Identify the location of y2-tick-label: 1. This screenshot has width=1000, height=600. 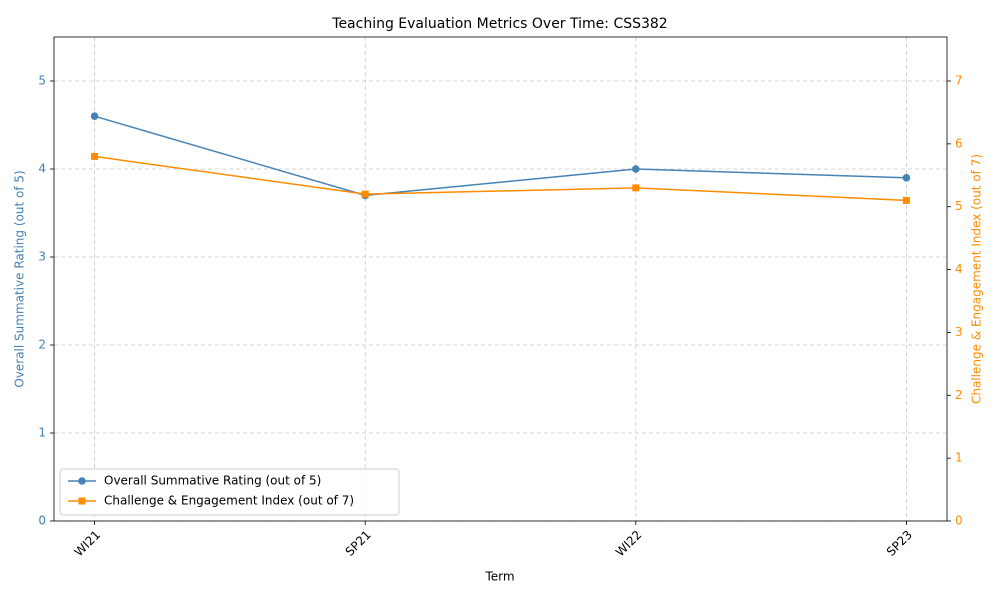
(959, 458).